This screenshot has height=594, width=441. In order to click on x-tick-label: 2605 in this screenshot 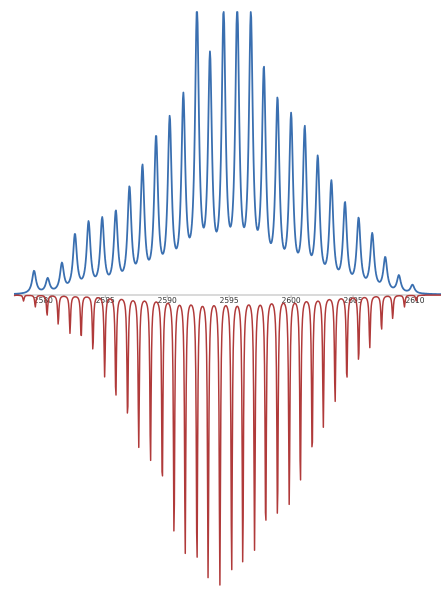, I will do `click(353, 300)`.